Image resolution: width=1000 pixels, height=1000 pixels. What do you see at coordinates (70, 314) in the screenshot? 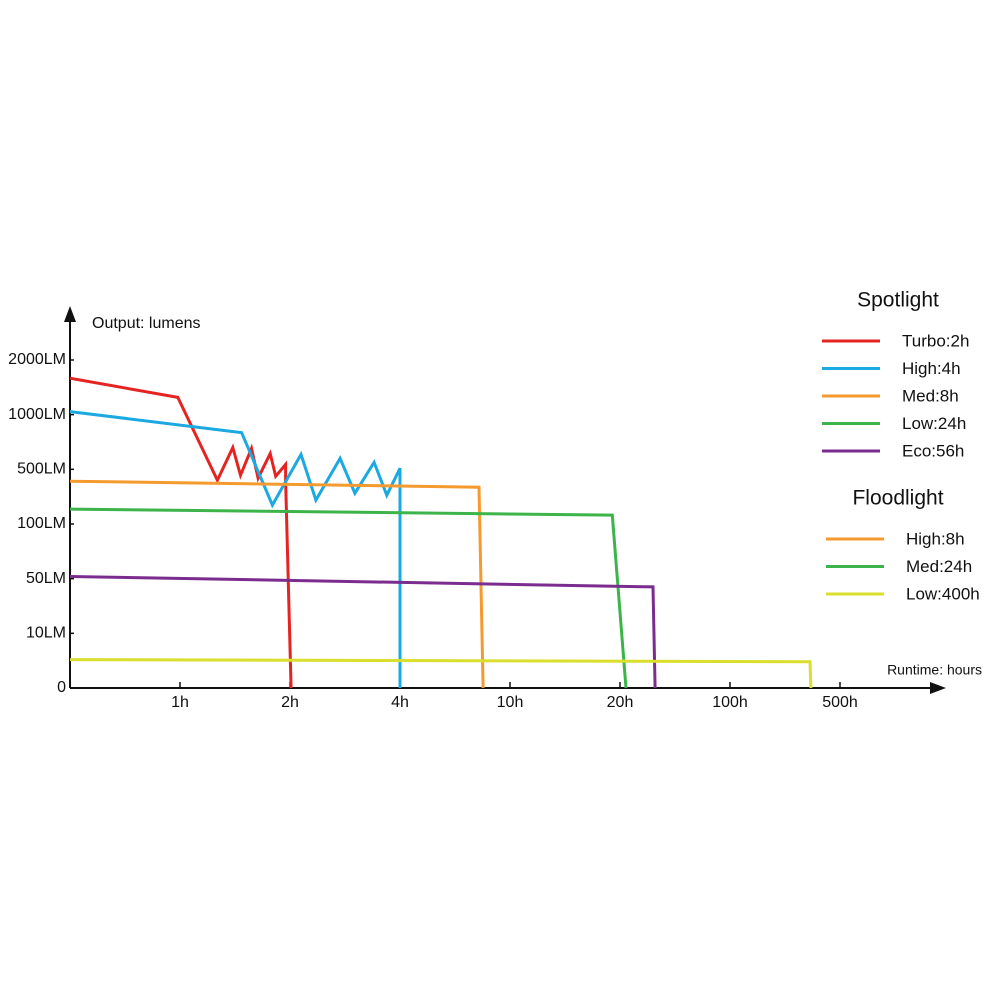
I see `y-arrow` at bounding box center [70, 314].